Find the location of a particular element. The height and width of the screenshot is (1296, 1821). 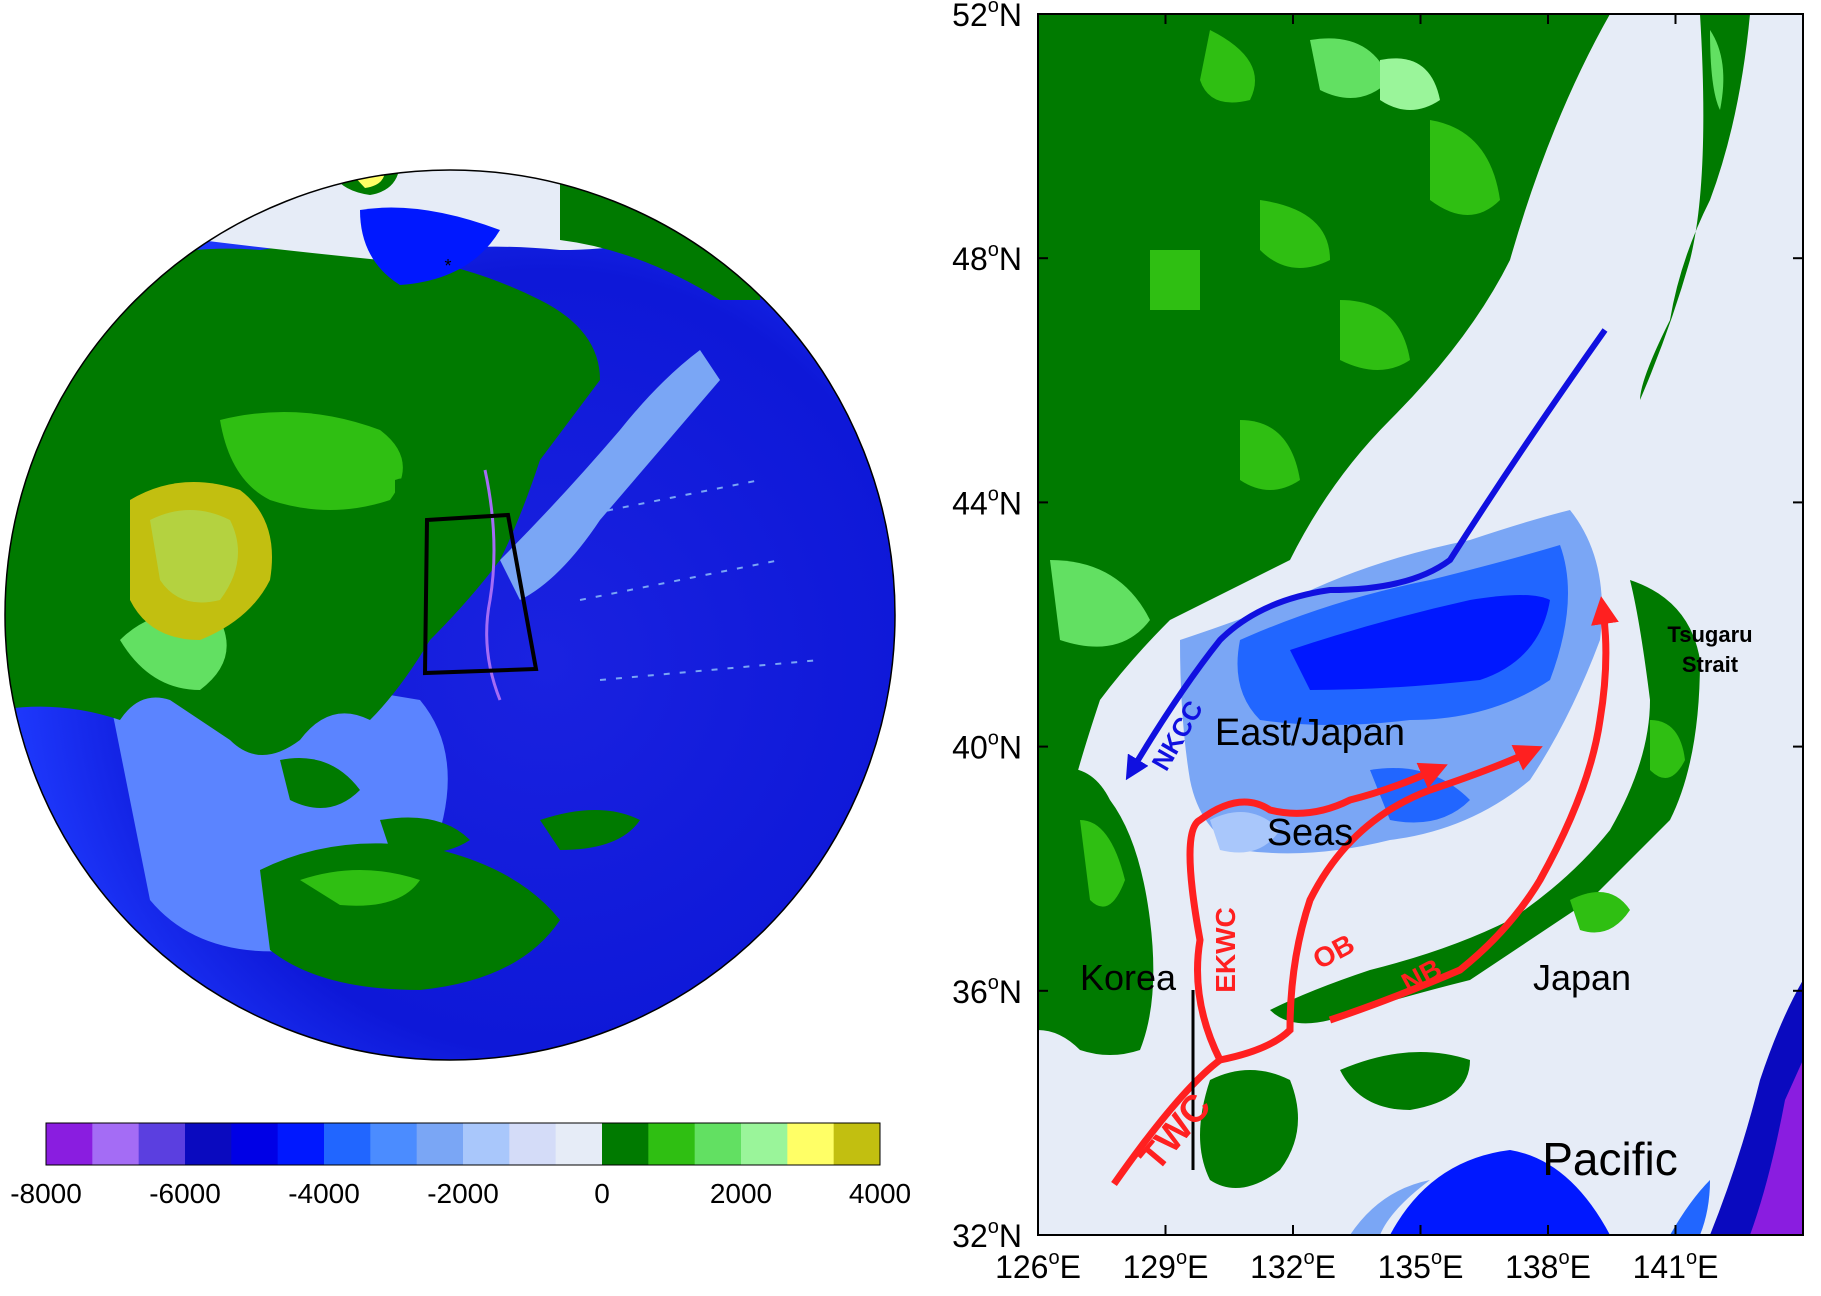

ob-current-arrow is located at coordinates (1381, 904).